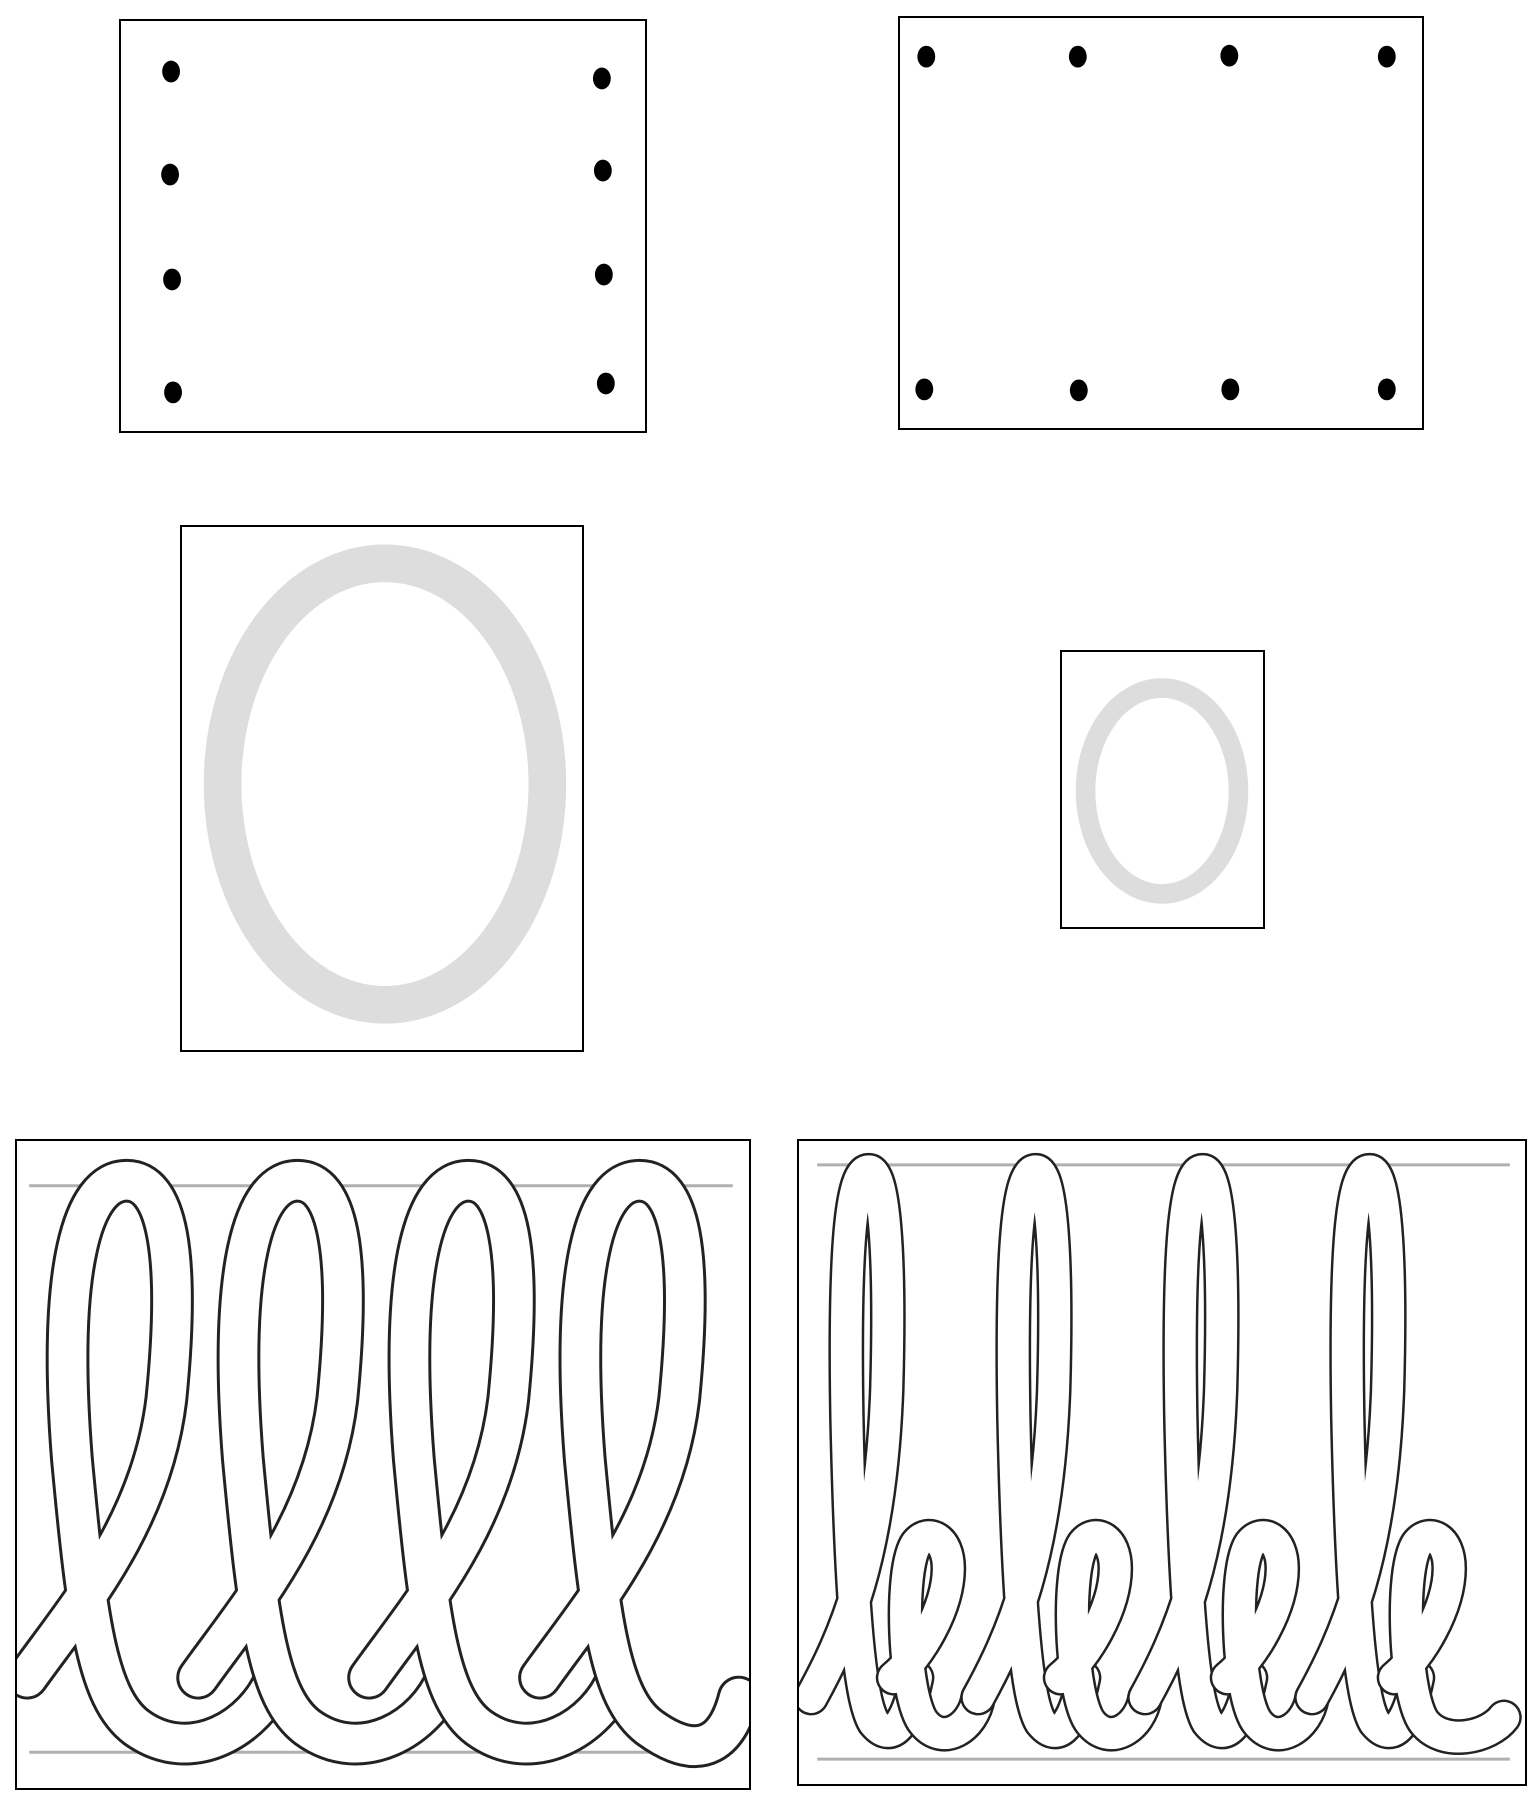 The width and height of the screenshot is (1530, 1798). Describe the element at coordinates (1155, 223) in the screenshot. I see `horizontal-dot-canvas` at that location.